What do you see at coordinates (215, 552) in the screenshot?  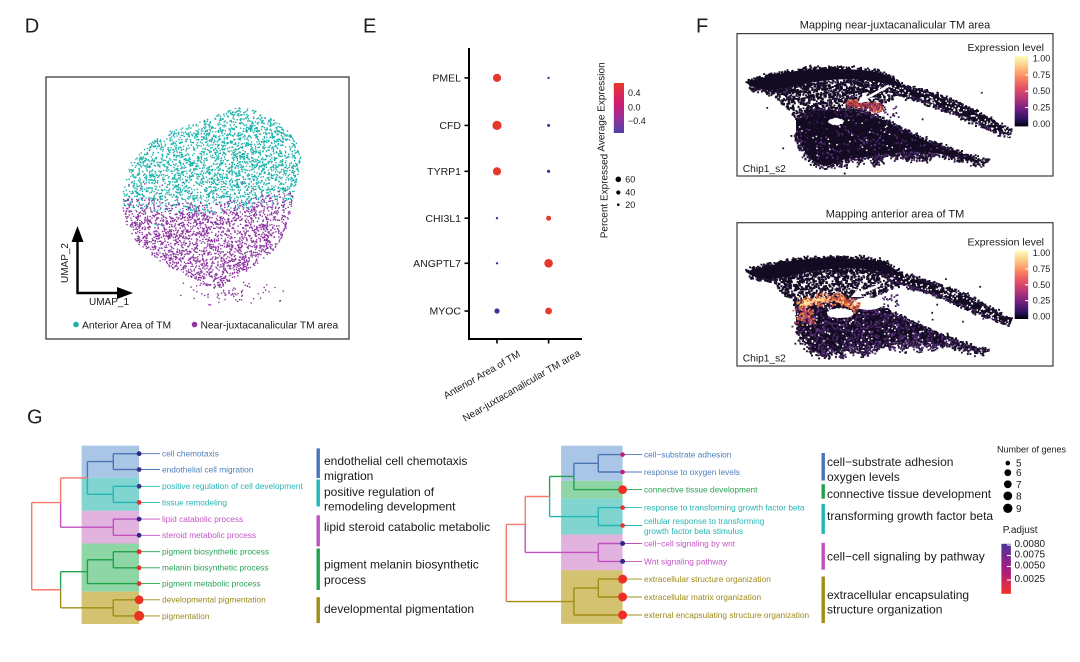 I see `svg-text: pigment biosynthetic process` at bounding box center [215, 552].